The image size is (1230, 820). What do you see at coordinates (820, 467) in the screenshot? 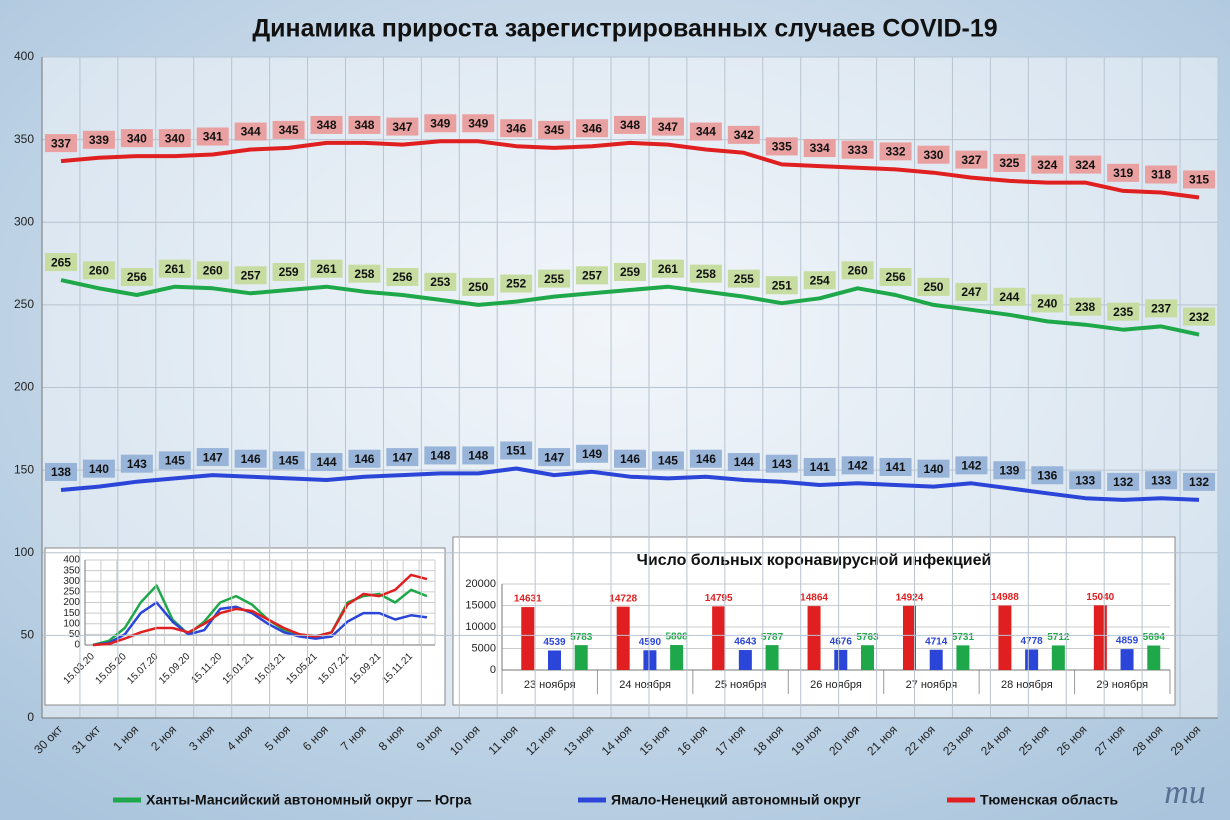
I see `data-label: 141` at bounding box center [820, 467].